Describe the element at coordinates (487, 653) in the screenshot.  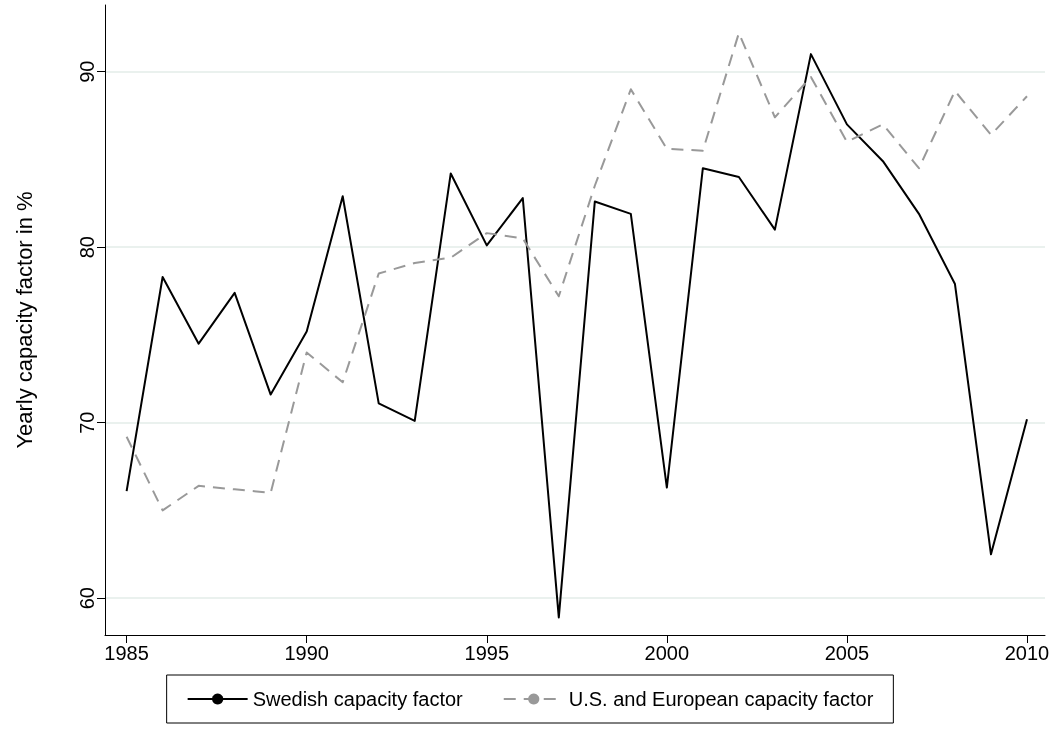
I see `x-tick-label: 1995` at that location.